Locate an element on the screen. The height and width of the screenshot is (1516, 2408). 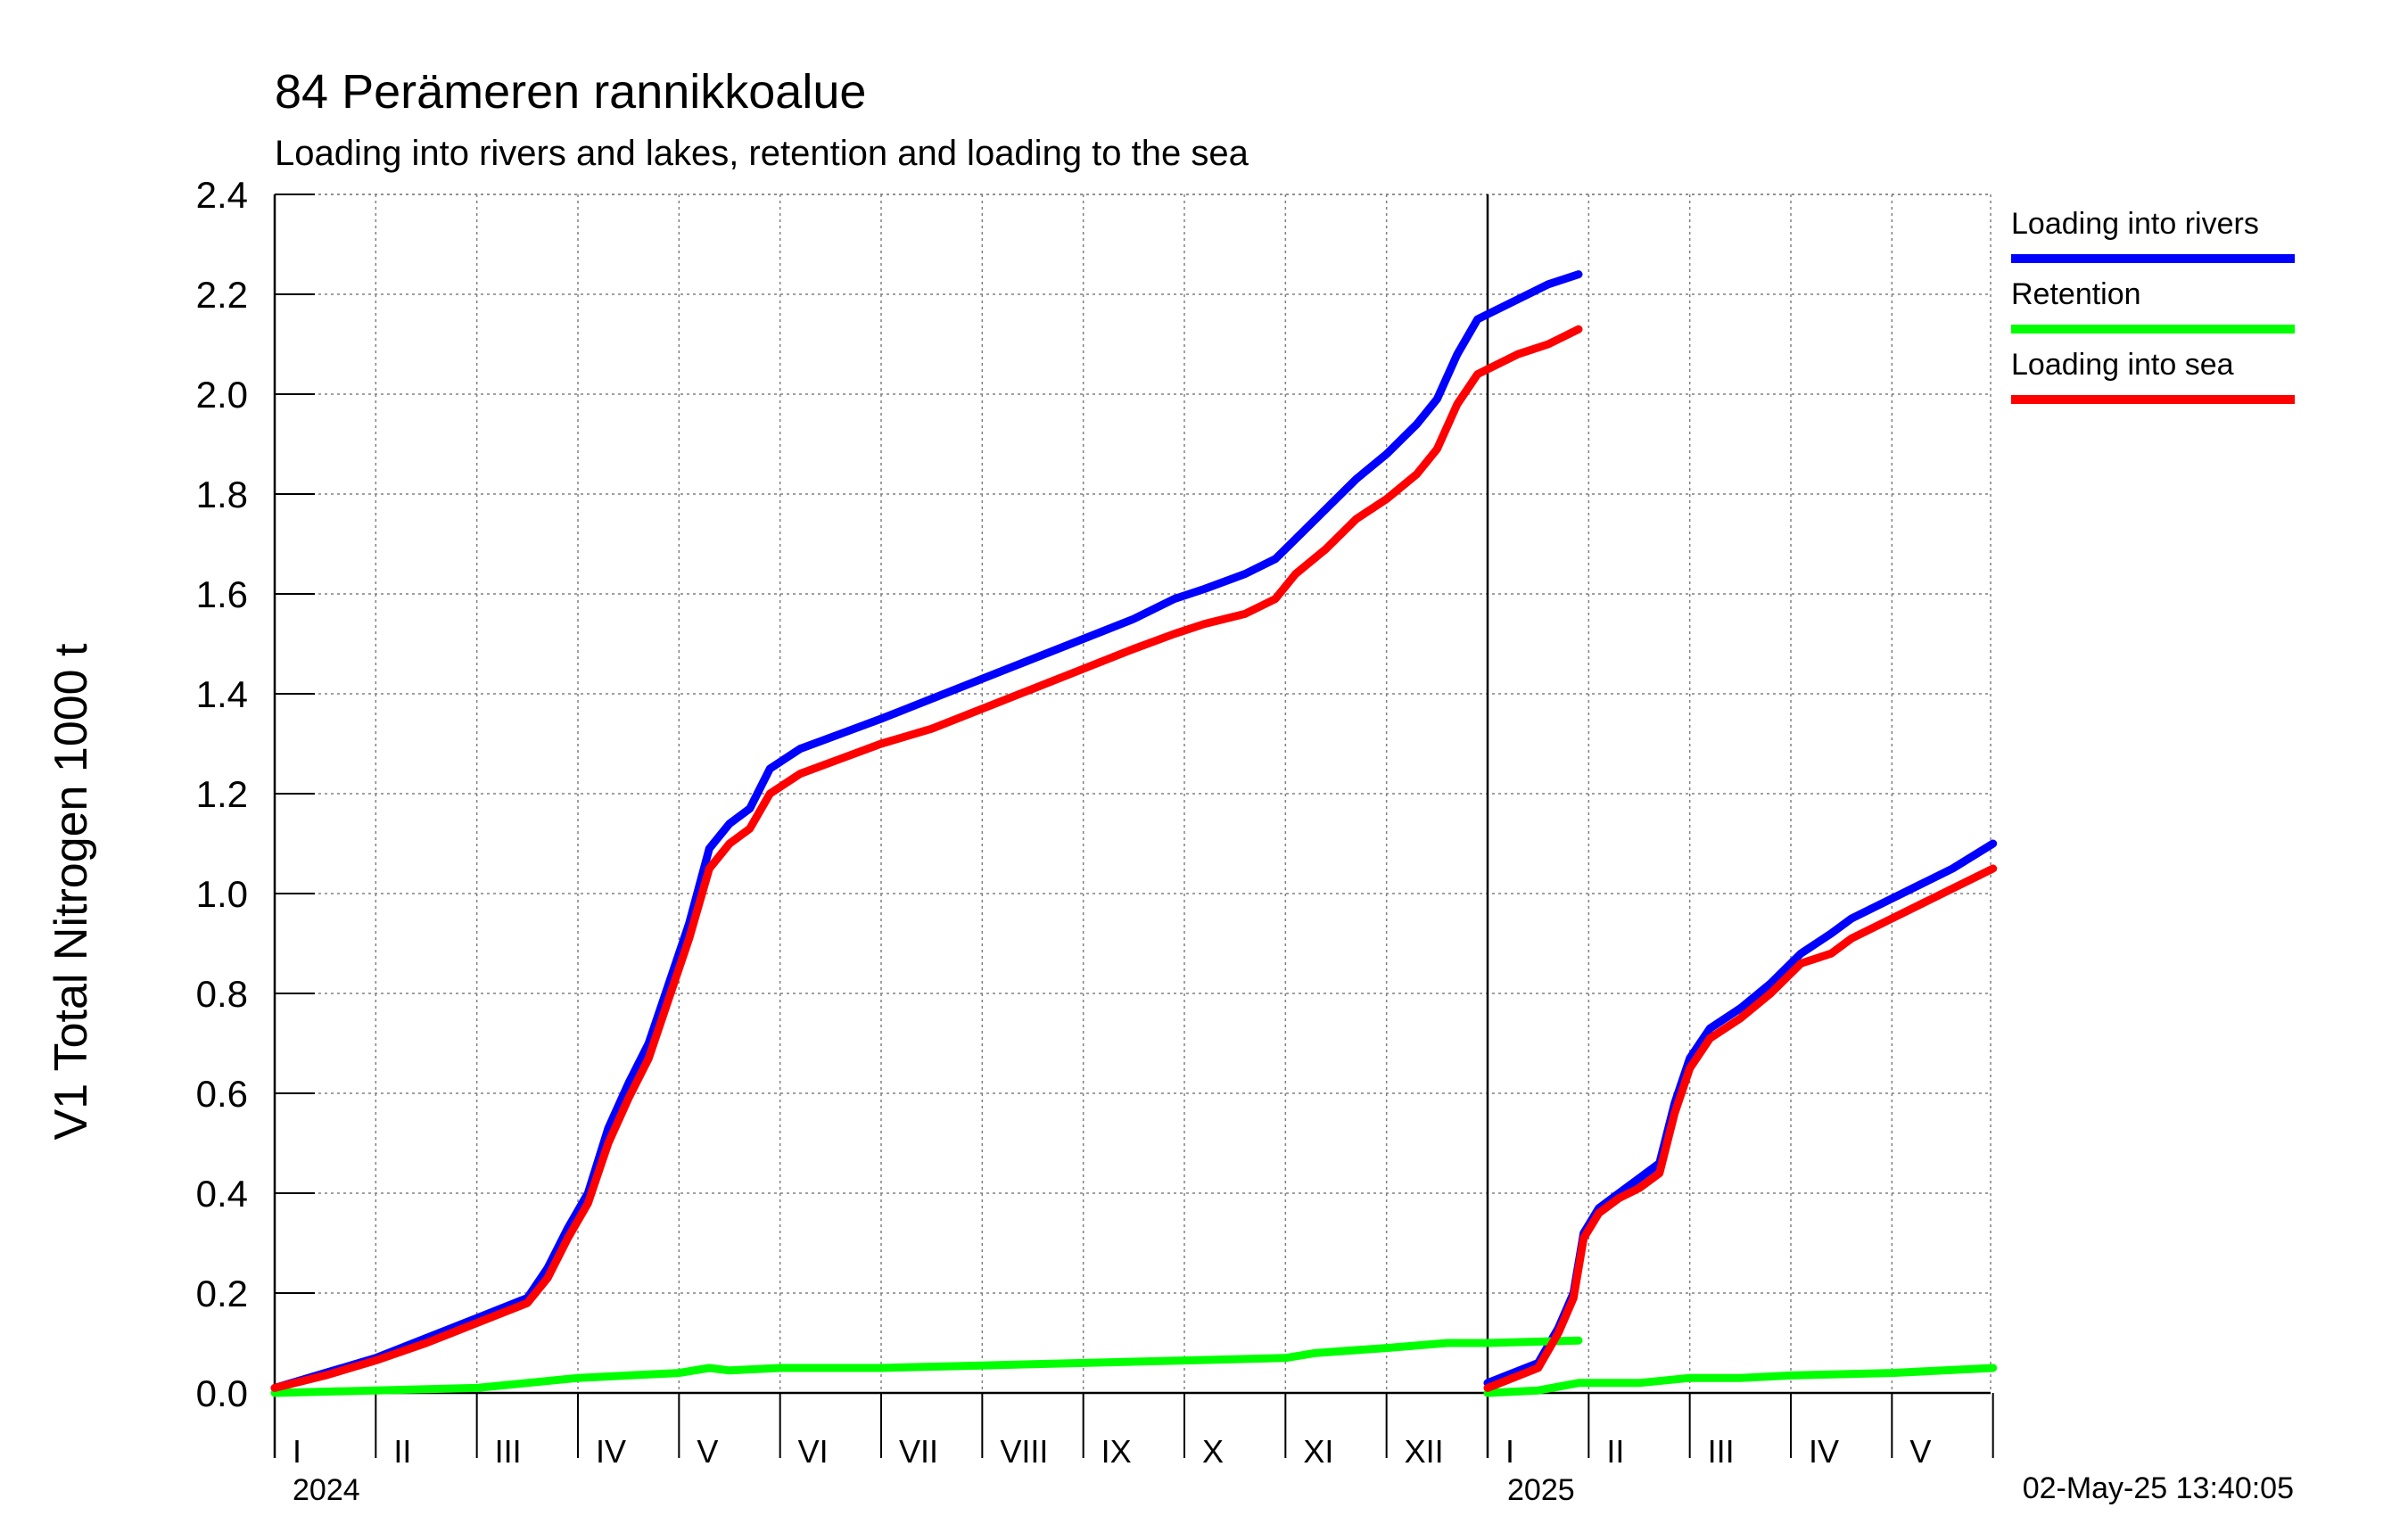
legend-label: Loading into sea is located at coordinates (2122, 365).